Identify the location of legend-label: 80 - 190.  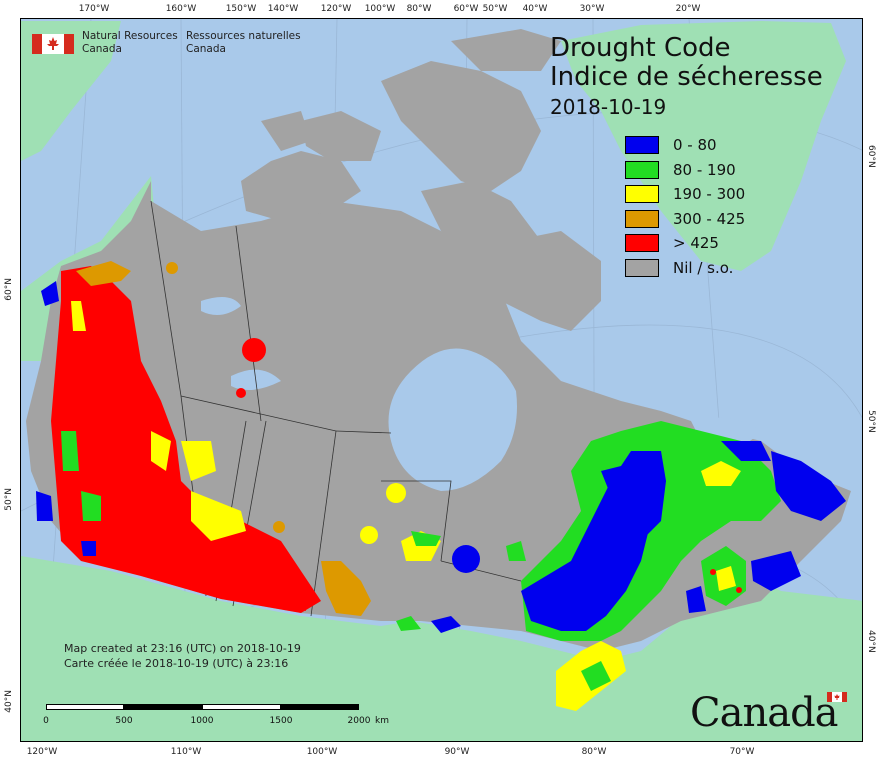
(704, 169).